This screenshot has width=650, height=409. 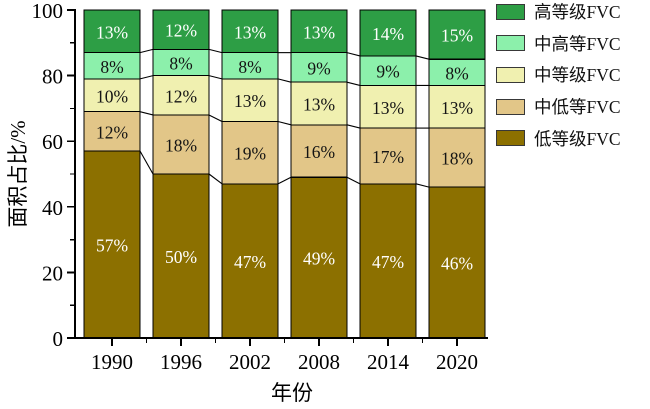 I want to click on legend-item: 低等级FVC, so click(x=558, y=138).